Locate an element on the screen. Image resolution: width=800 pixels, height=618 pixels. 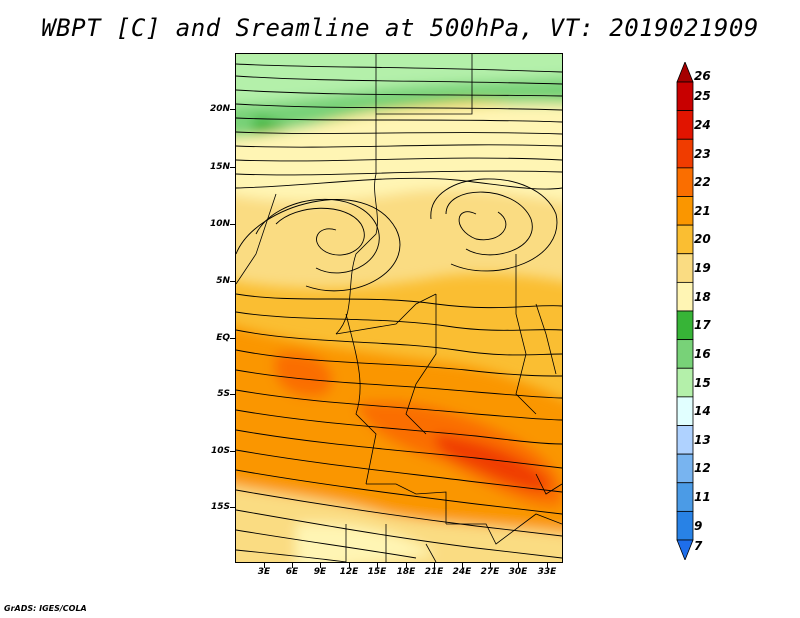
lon-label-9e: 9E is located at coordinates (320, 572).